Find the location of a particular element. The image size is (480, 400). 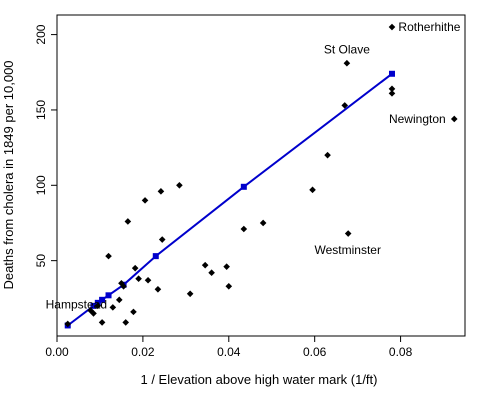

point-annotation: Rotherhithe is located at coordinates (429, 27).